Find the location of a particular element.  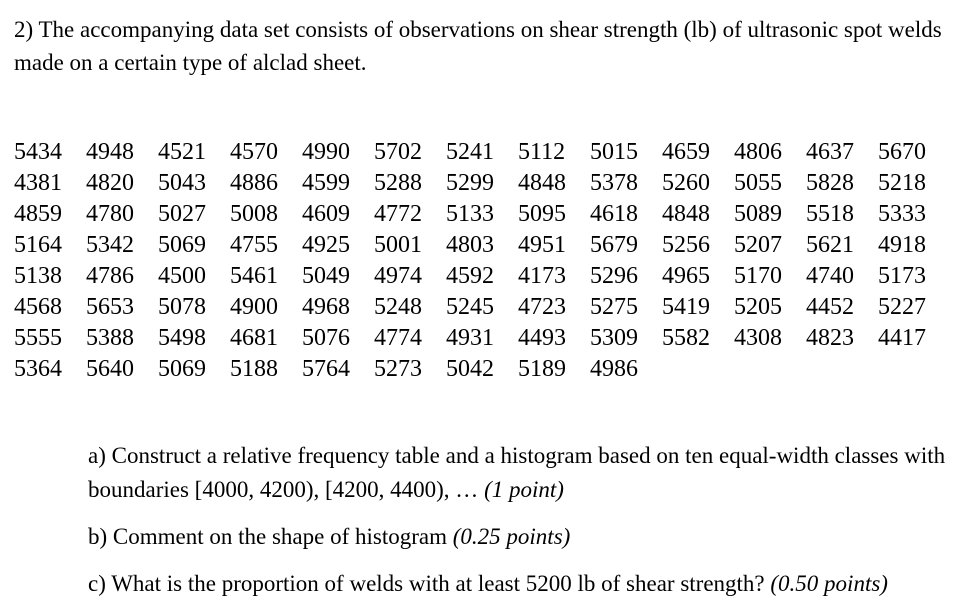

data-value: 5227 is located at coordinates (902, 307).